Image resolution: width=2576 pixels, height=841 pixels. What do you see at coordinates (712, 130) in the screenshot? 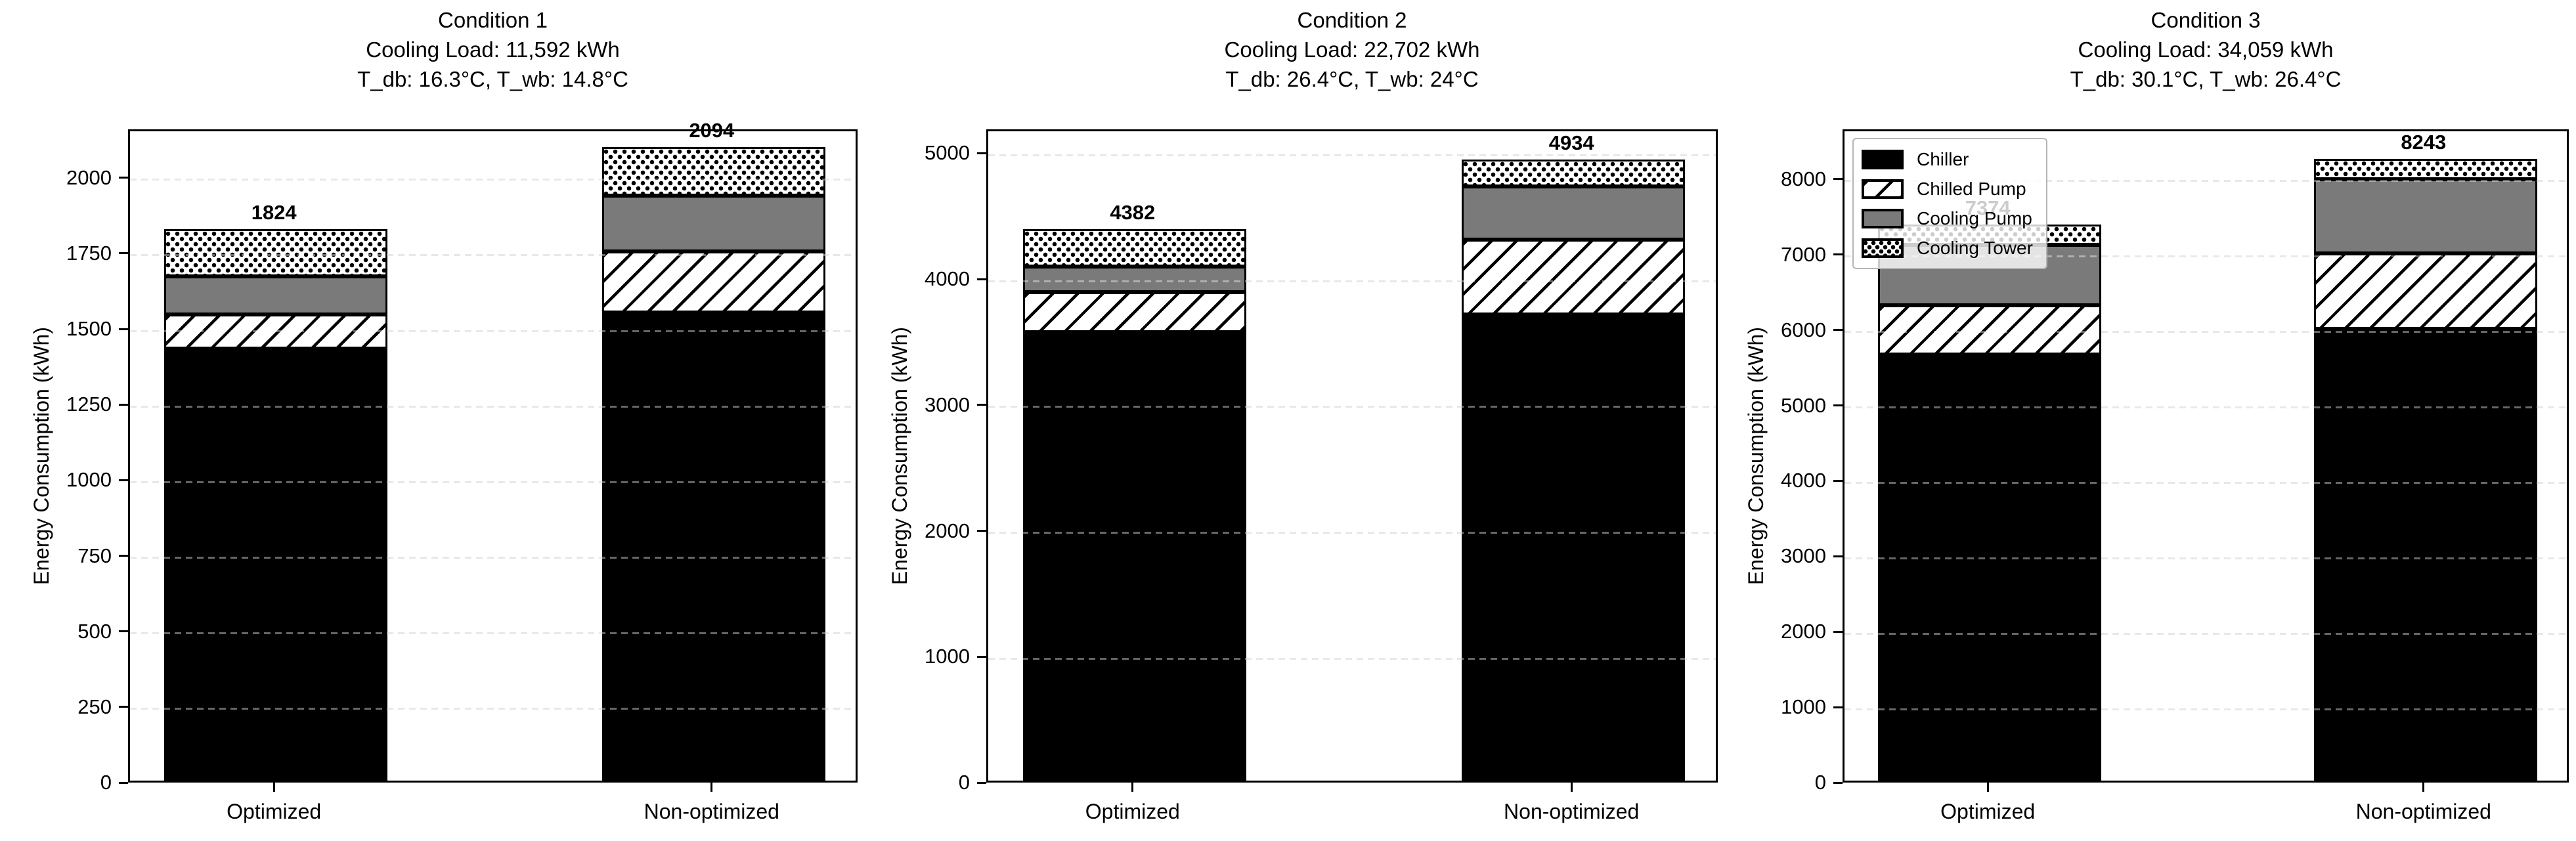
I see `bar-total-label: 2094` at bounding box center [712, 130].